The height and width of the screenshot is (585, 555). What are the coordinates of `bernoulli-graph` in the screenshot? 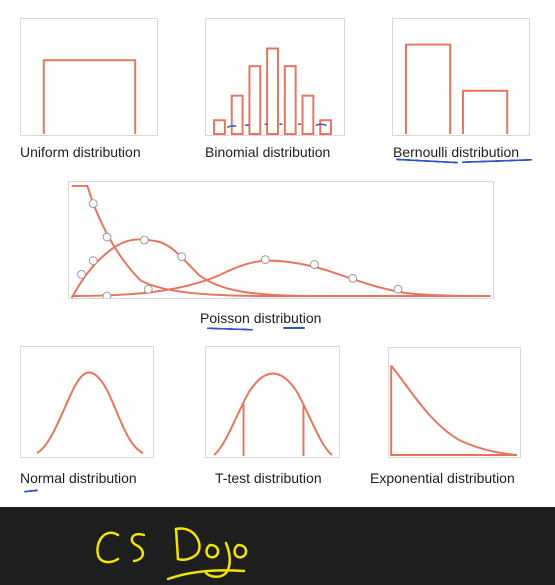 It's located at (456, 89).